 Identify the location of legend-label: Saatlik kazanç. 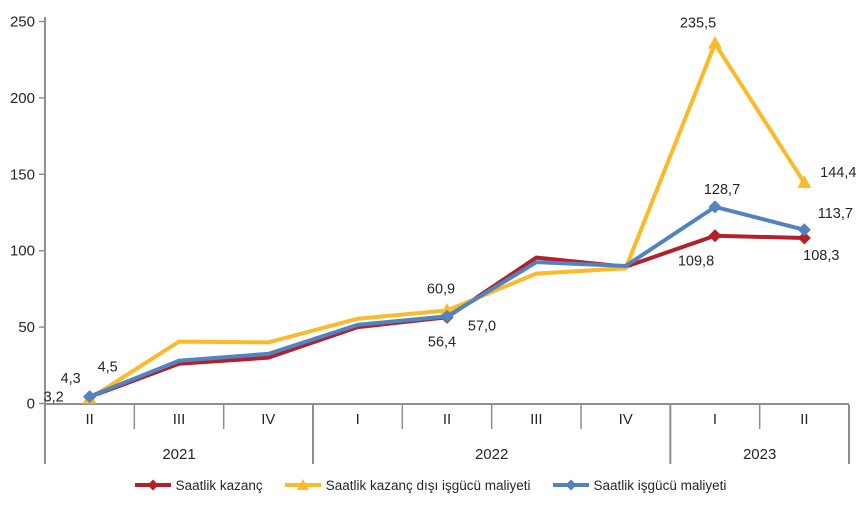
(219, 485).